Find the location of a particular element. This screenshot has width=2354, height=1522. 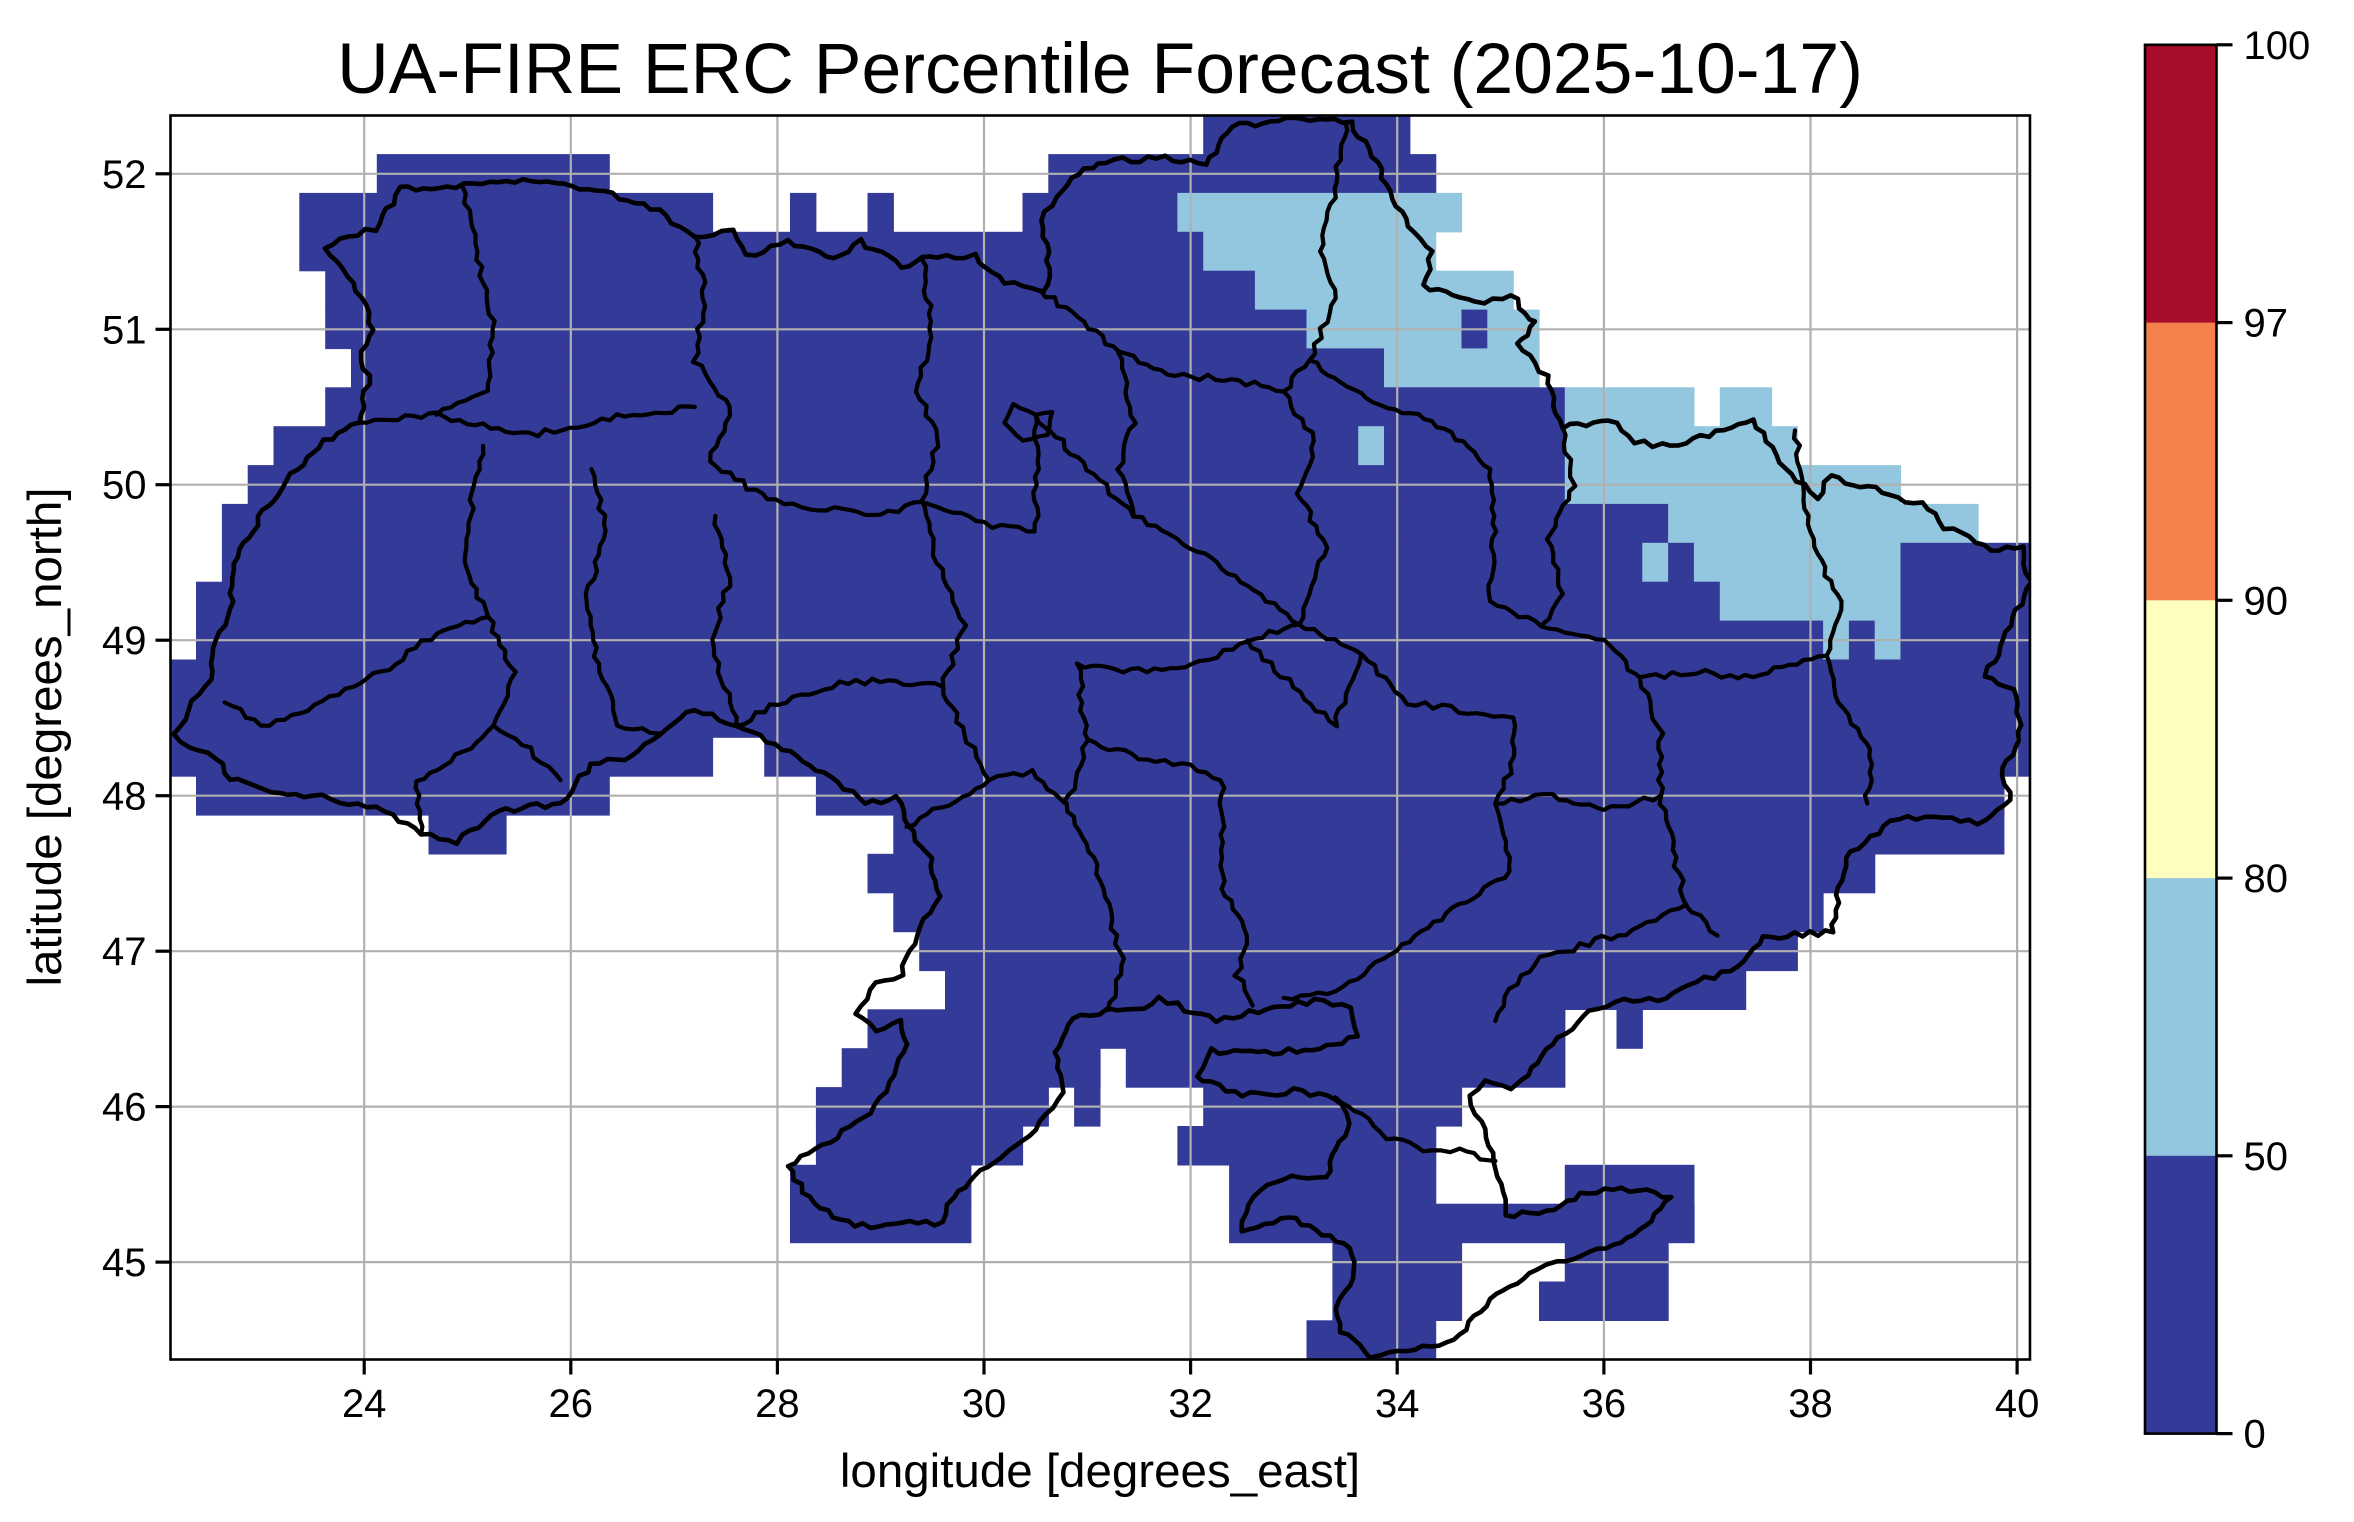

svg-text: 24 is located at coordinates (364, 1404).